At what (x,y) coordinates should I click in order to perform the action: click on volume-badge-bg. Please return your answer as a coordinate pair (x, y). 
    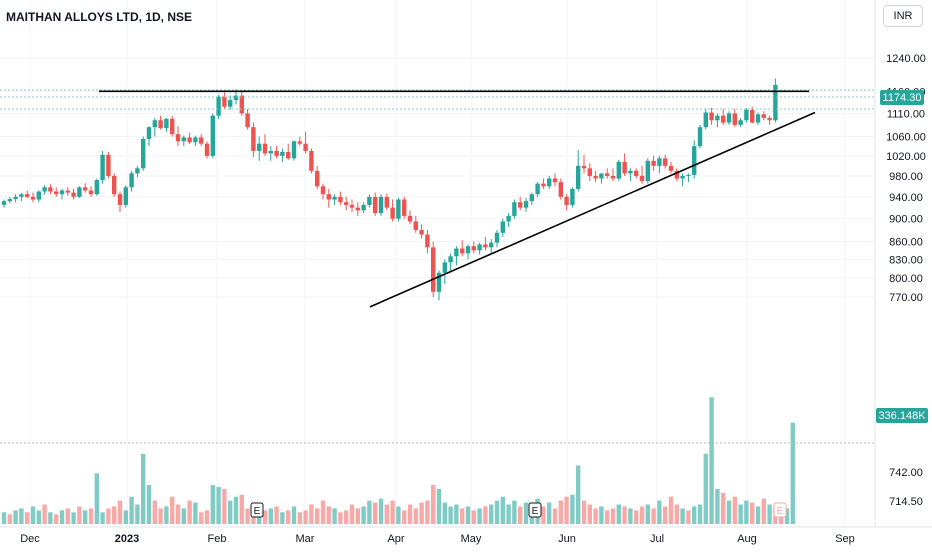
    Looking at the image, I should click on (902, 415).